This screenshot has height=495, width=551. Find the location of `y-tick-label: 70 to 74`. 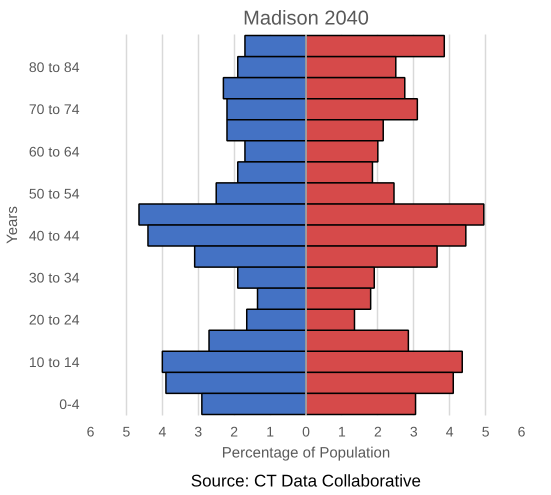

y-tick-label: 70 to 74 is located at coordinates (54, 109).